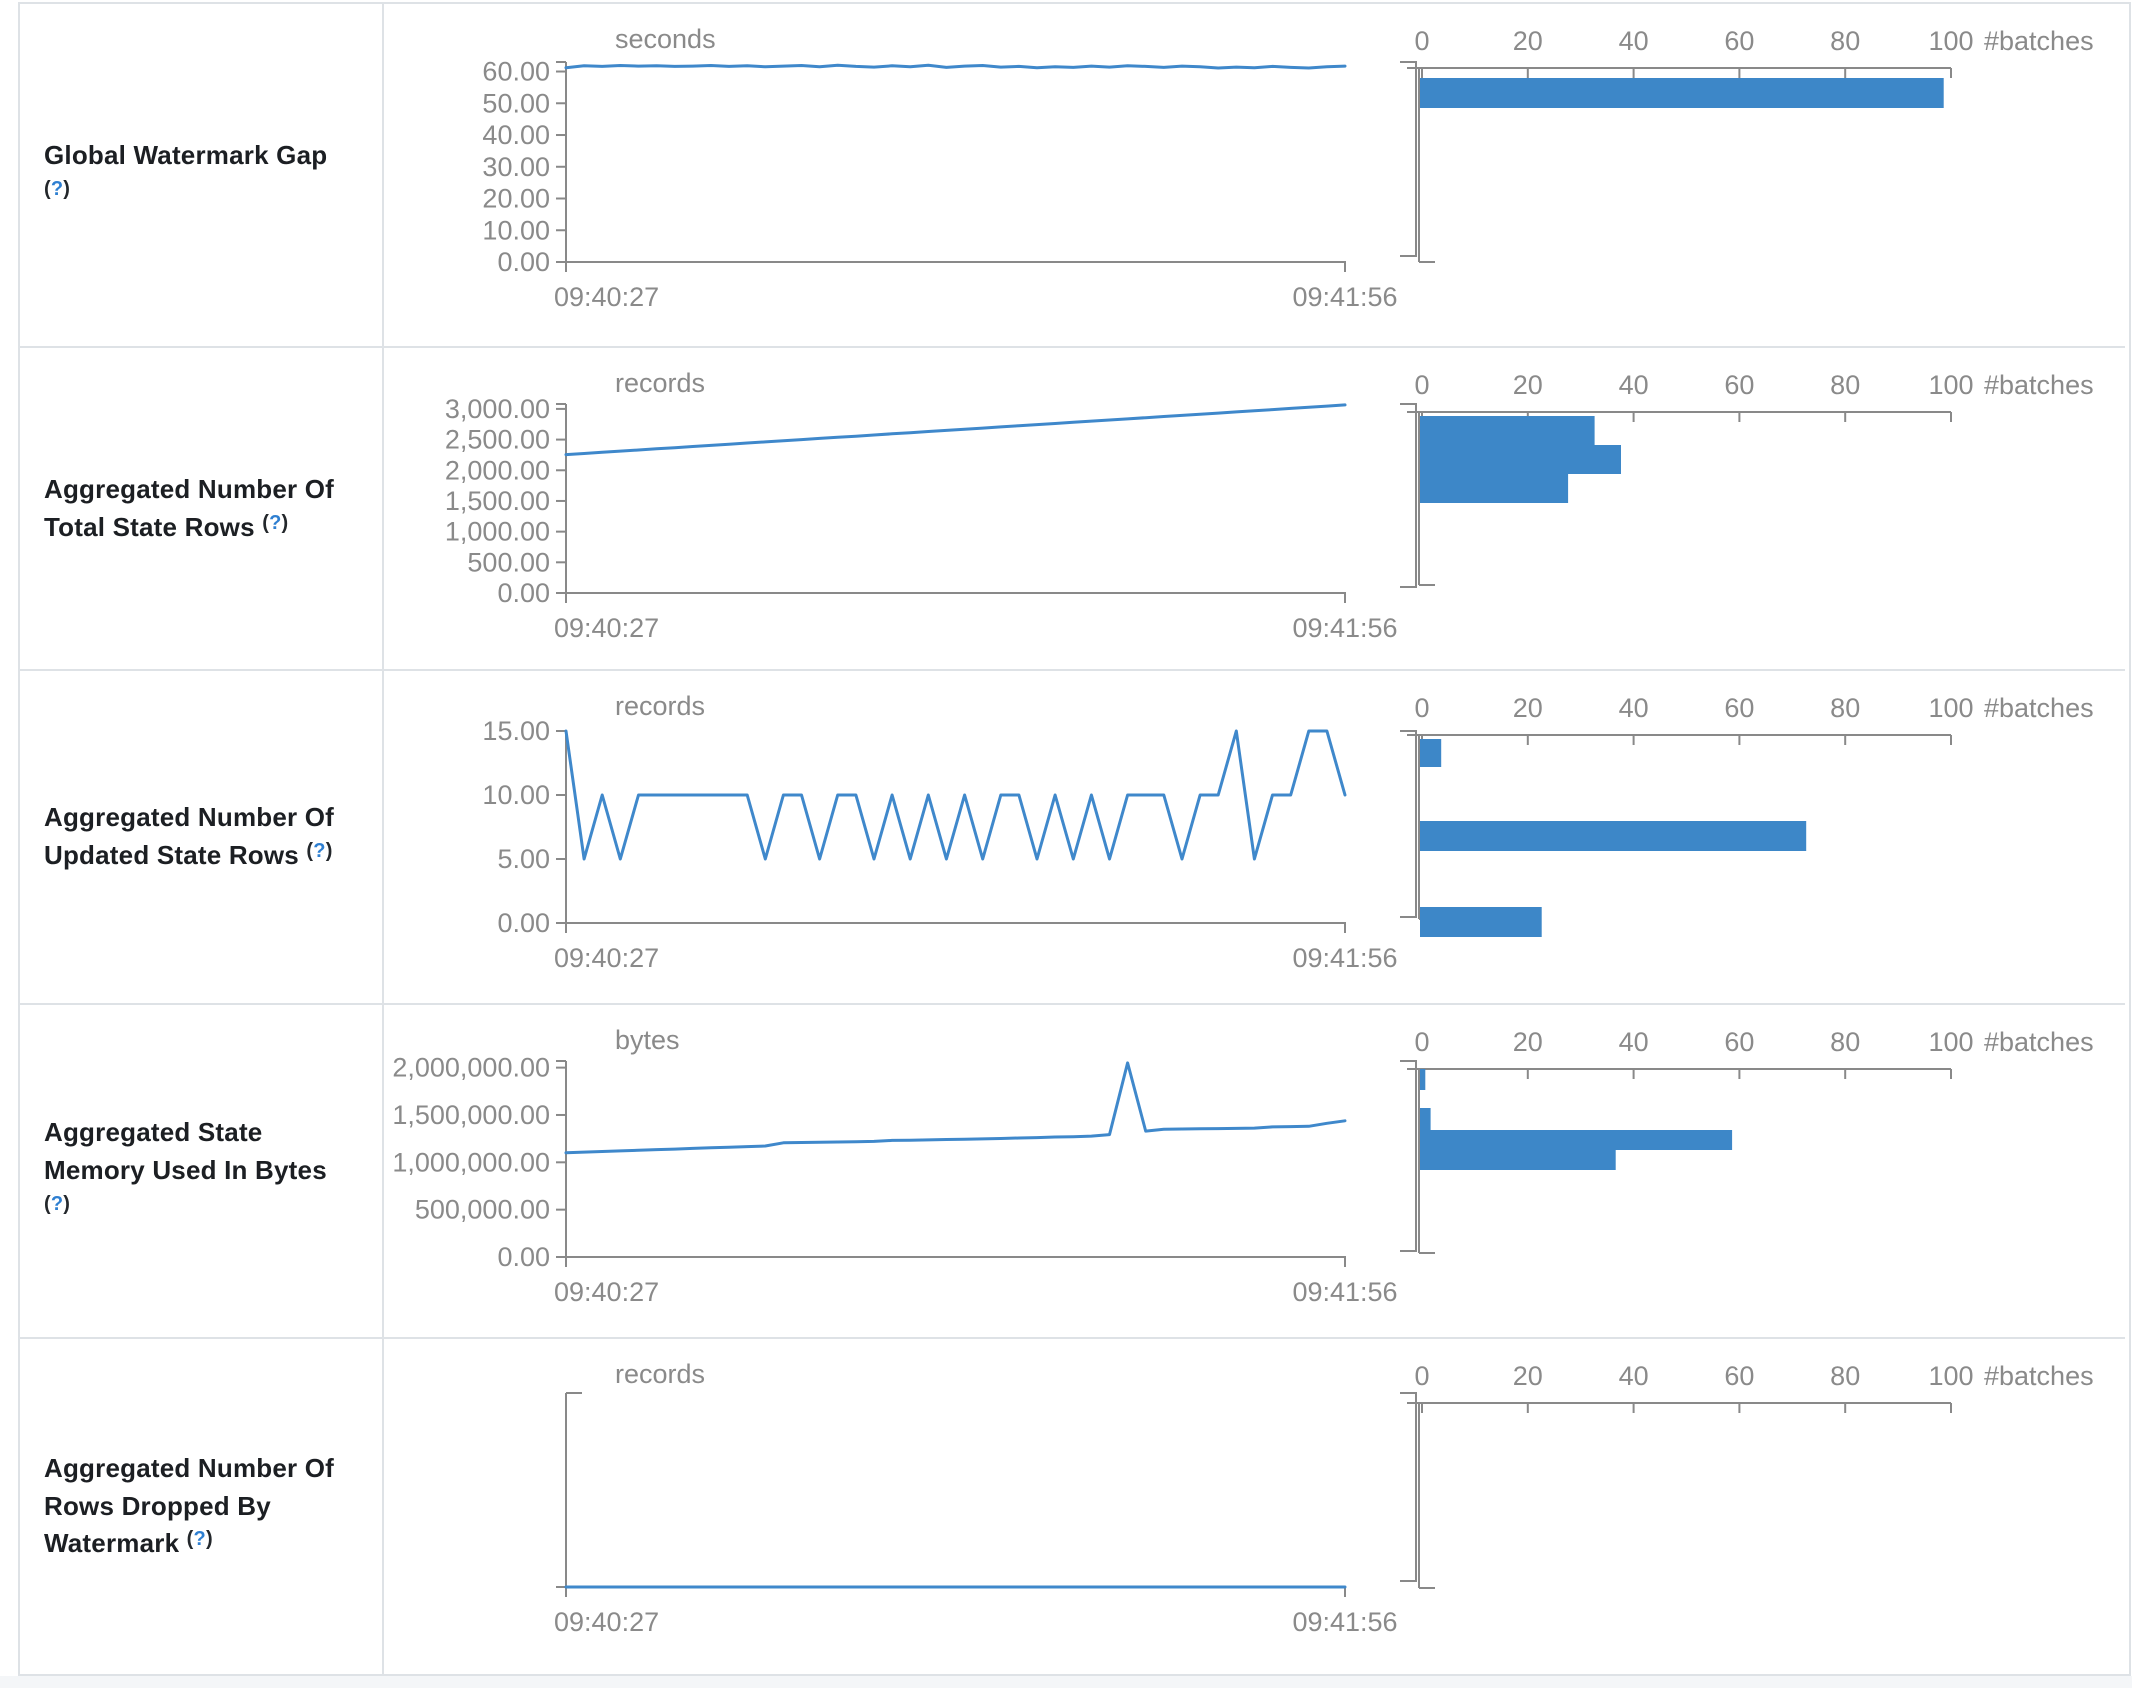 The image size is (2132, 1688). What do you see at coordinates (516, 72) in the screenshot?
I see `svg-text: 60.00` at bounding box center [516, 72].